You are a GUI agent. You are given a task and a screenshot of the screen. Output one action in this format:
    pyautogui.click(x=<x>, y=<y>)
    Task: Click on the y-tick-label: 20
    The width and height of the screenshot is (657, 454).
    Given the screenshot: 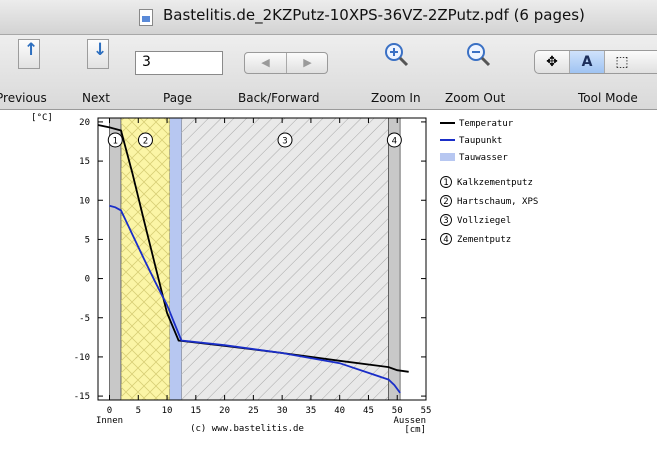 What is the action you would take?
    pyautogui.click(x=84, y=123)
    